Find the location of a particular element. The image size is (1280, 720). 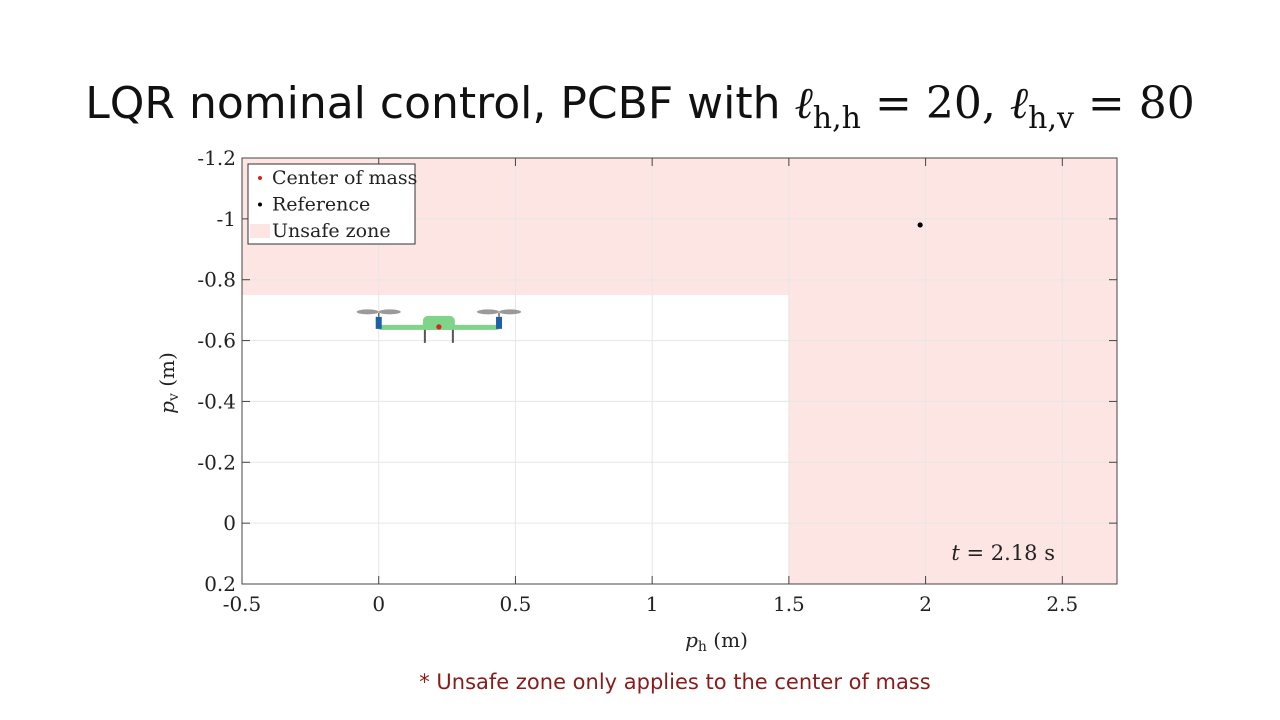

ell-symbol-1: ℓ is located at coordinates (803, 103).